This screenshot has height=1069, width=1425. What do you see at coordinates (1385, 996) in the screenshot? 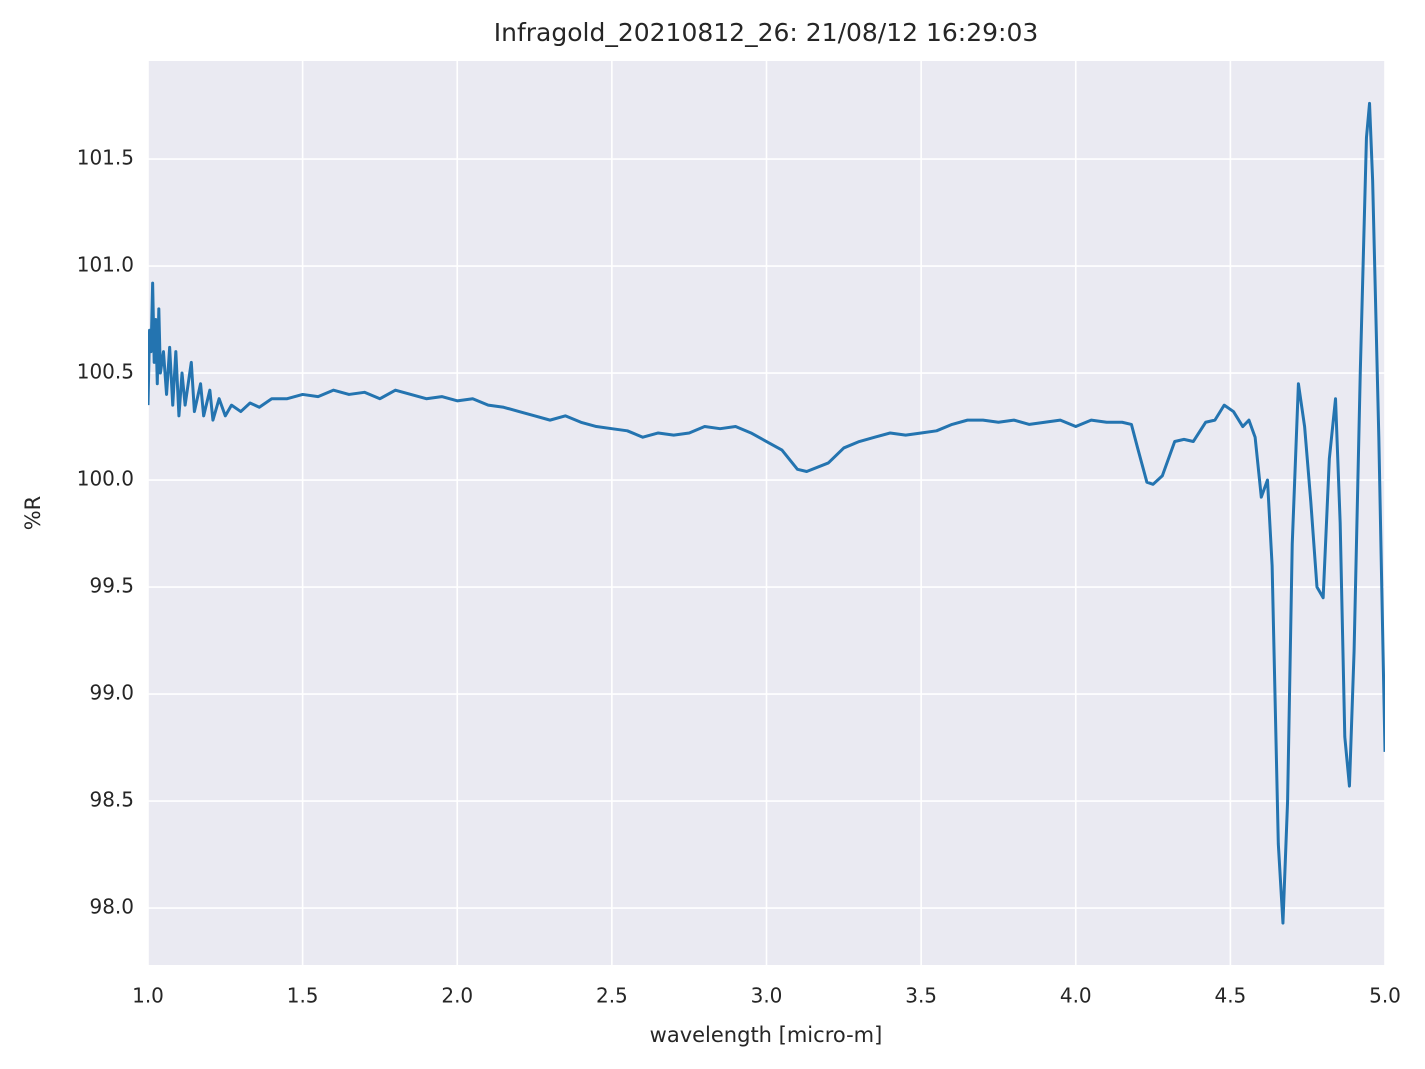
I see `x-tick-label: 5.0` at bounding box center [1385, 996].